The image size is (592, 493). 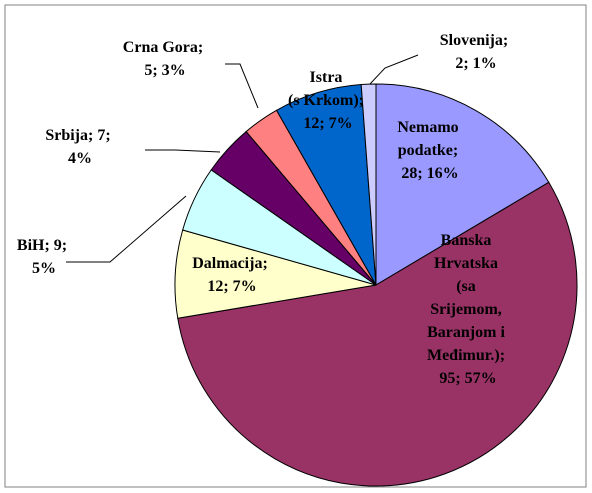 What do you see at coordinates (232, 263) in the screenshot?
I see `label-line: Dalmacija;` at bounding box center [232, 263].